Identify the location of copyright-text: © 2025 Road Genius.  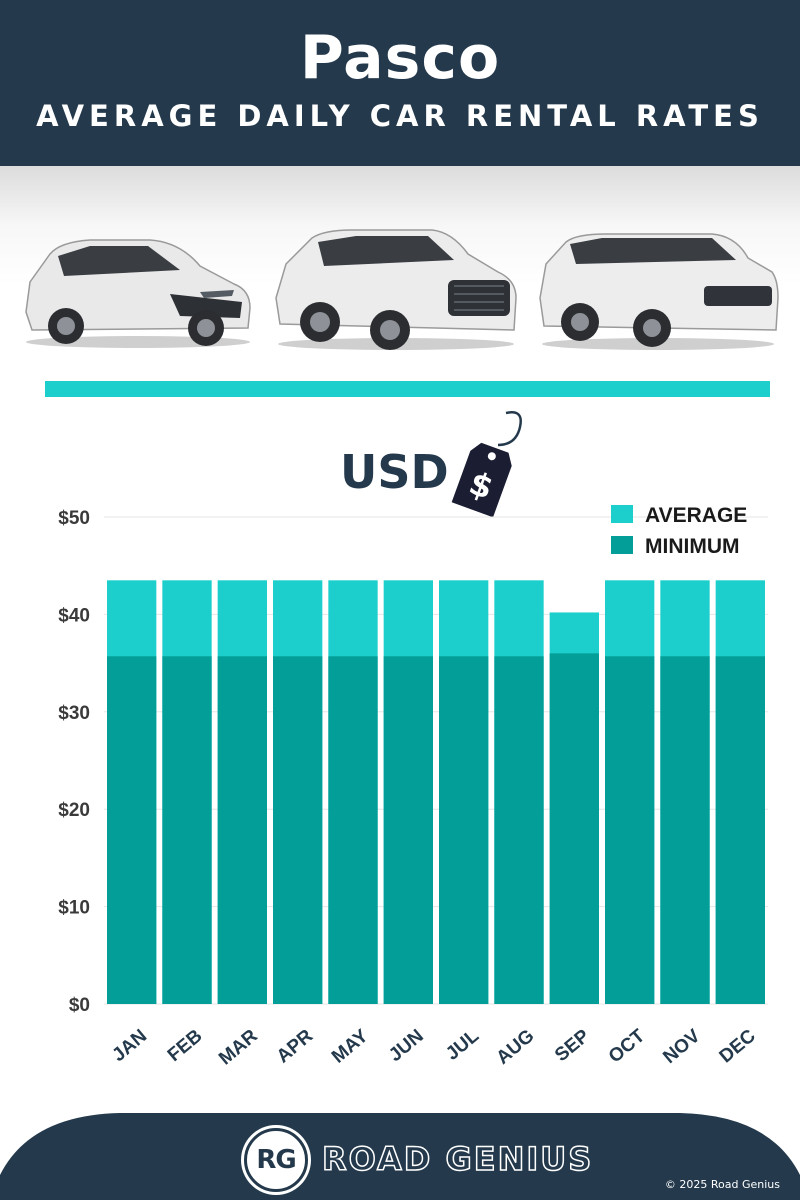
(722, 1184).